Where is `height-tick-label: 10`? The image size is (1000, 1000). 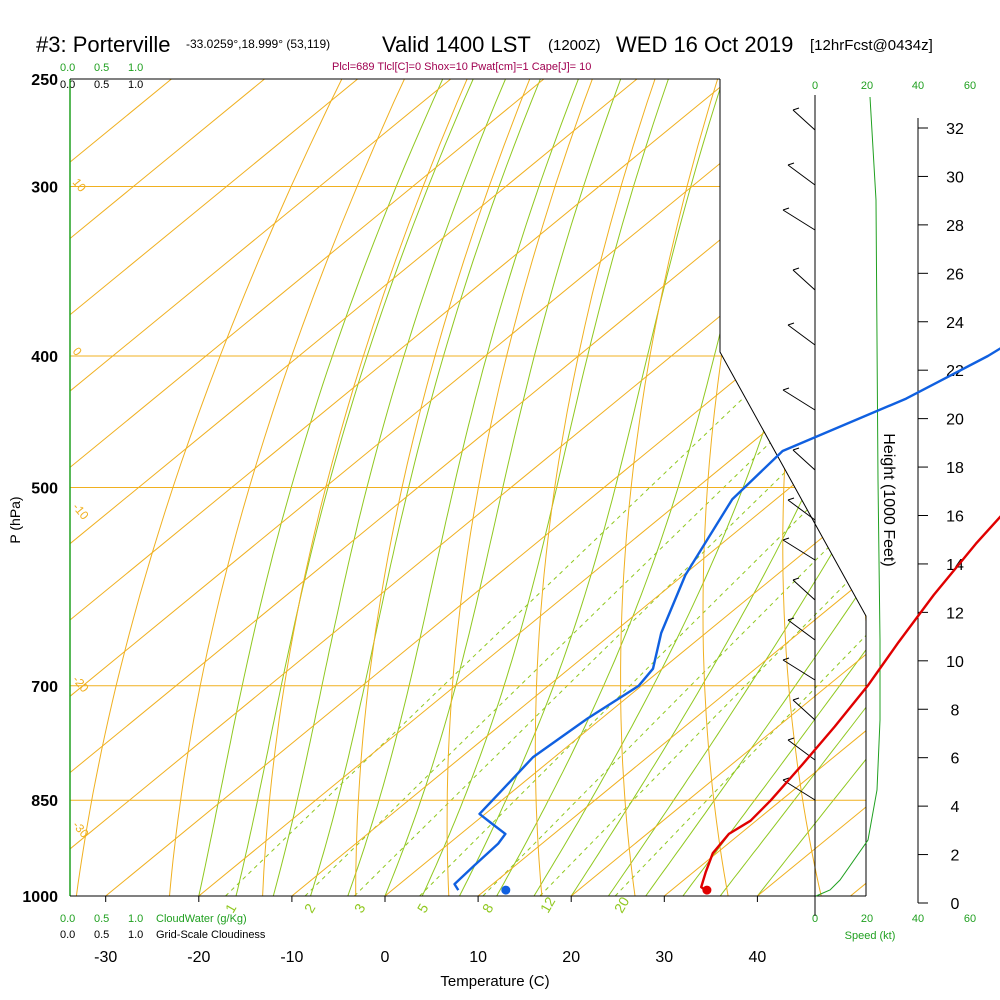
height-tick-label: 10 is located at coordinates (955, 662).